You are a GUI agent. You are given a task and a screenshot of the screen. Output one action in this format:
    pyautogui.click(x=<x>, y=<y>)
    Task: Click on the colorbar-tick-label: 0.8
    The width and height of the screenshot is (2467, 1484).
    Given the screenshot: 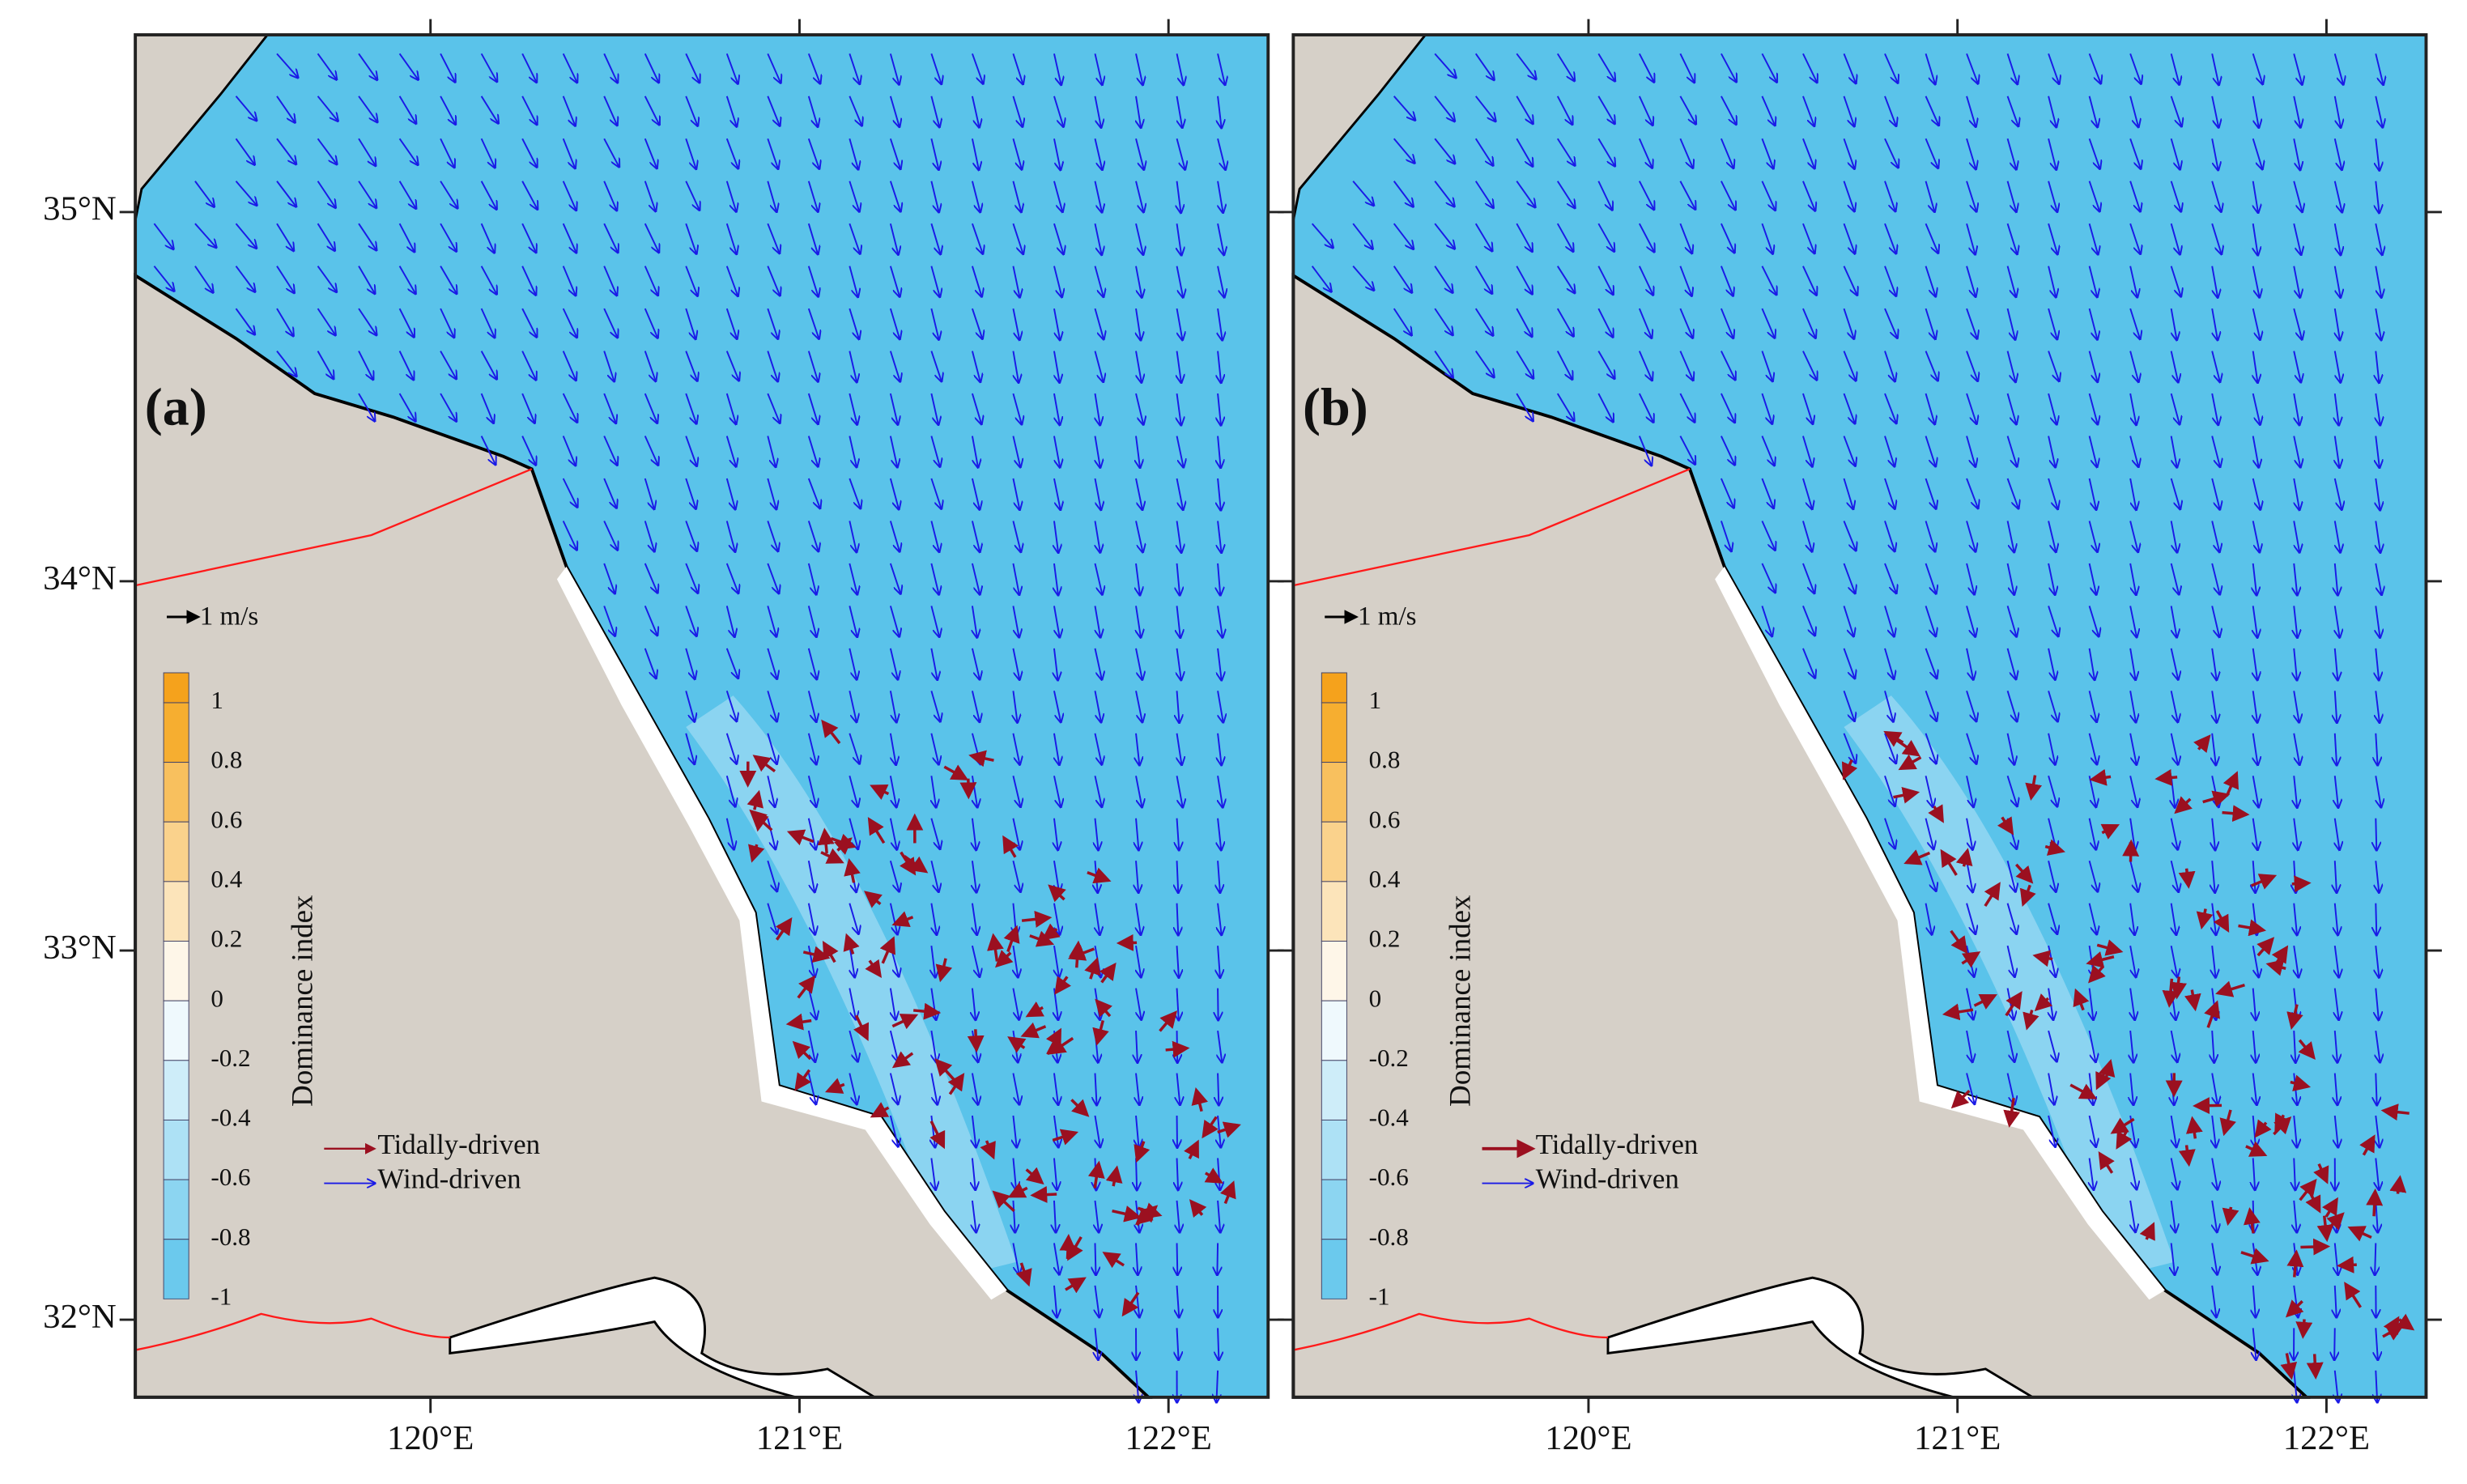 What is the action you would take?
    pyautogui.click(x=226, y=760)
    